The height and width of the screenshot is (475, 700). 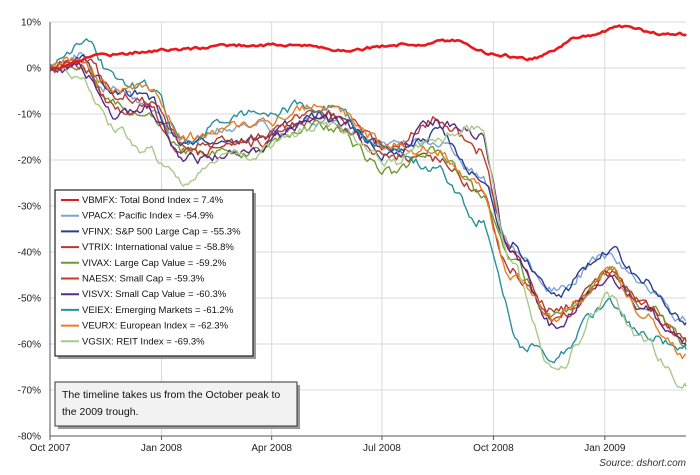 What do you see at coordinates (29, 299) in the screenshot?
I see `y-tick-label: -50%` at bounding box center [29, 299].